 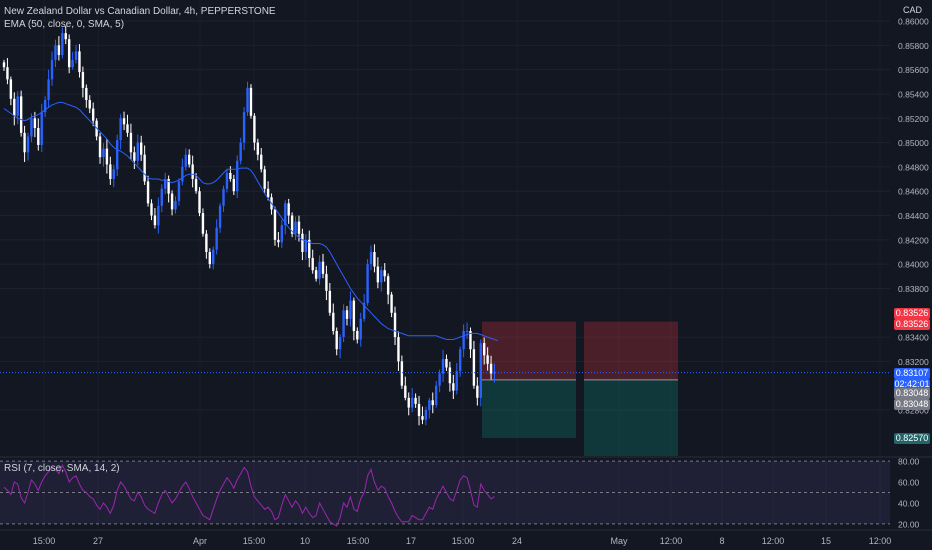 What do you see at coordinates (913, 46) in the screenshot?
I see `price-tick-label: 0.85800` at bounding box center [913, 46].